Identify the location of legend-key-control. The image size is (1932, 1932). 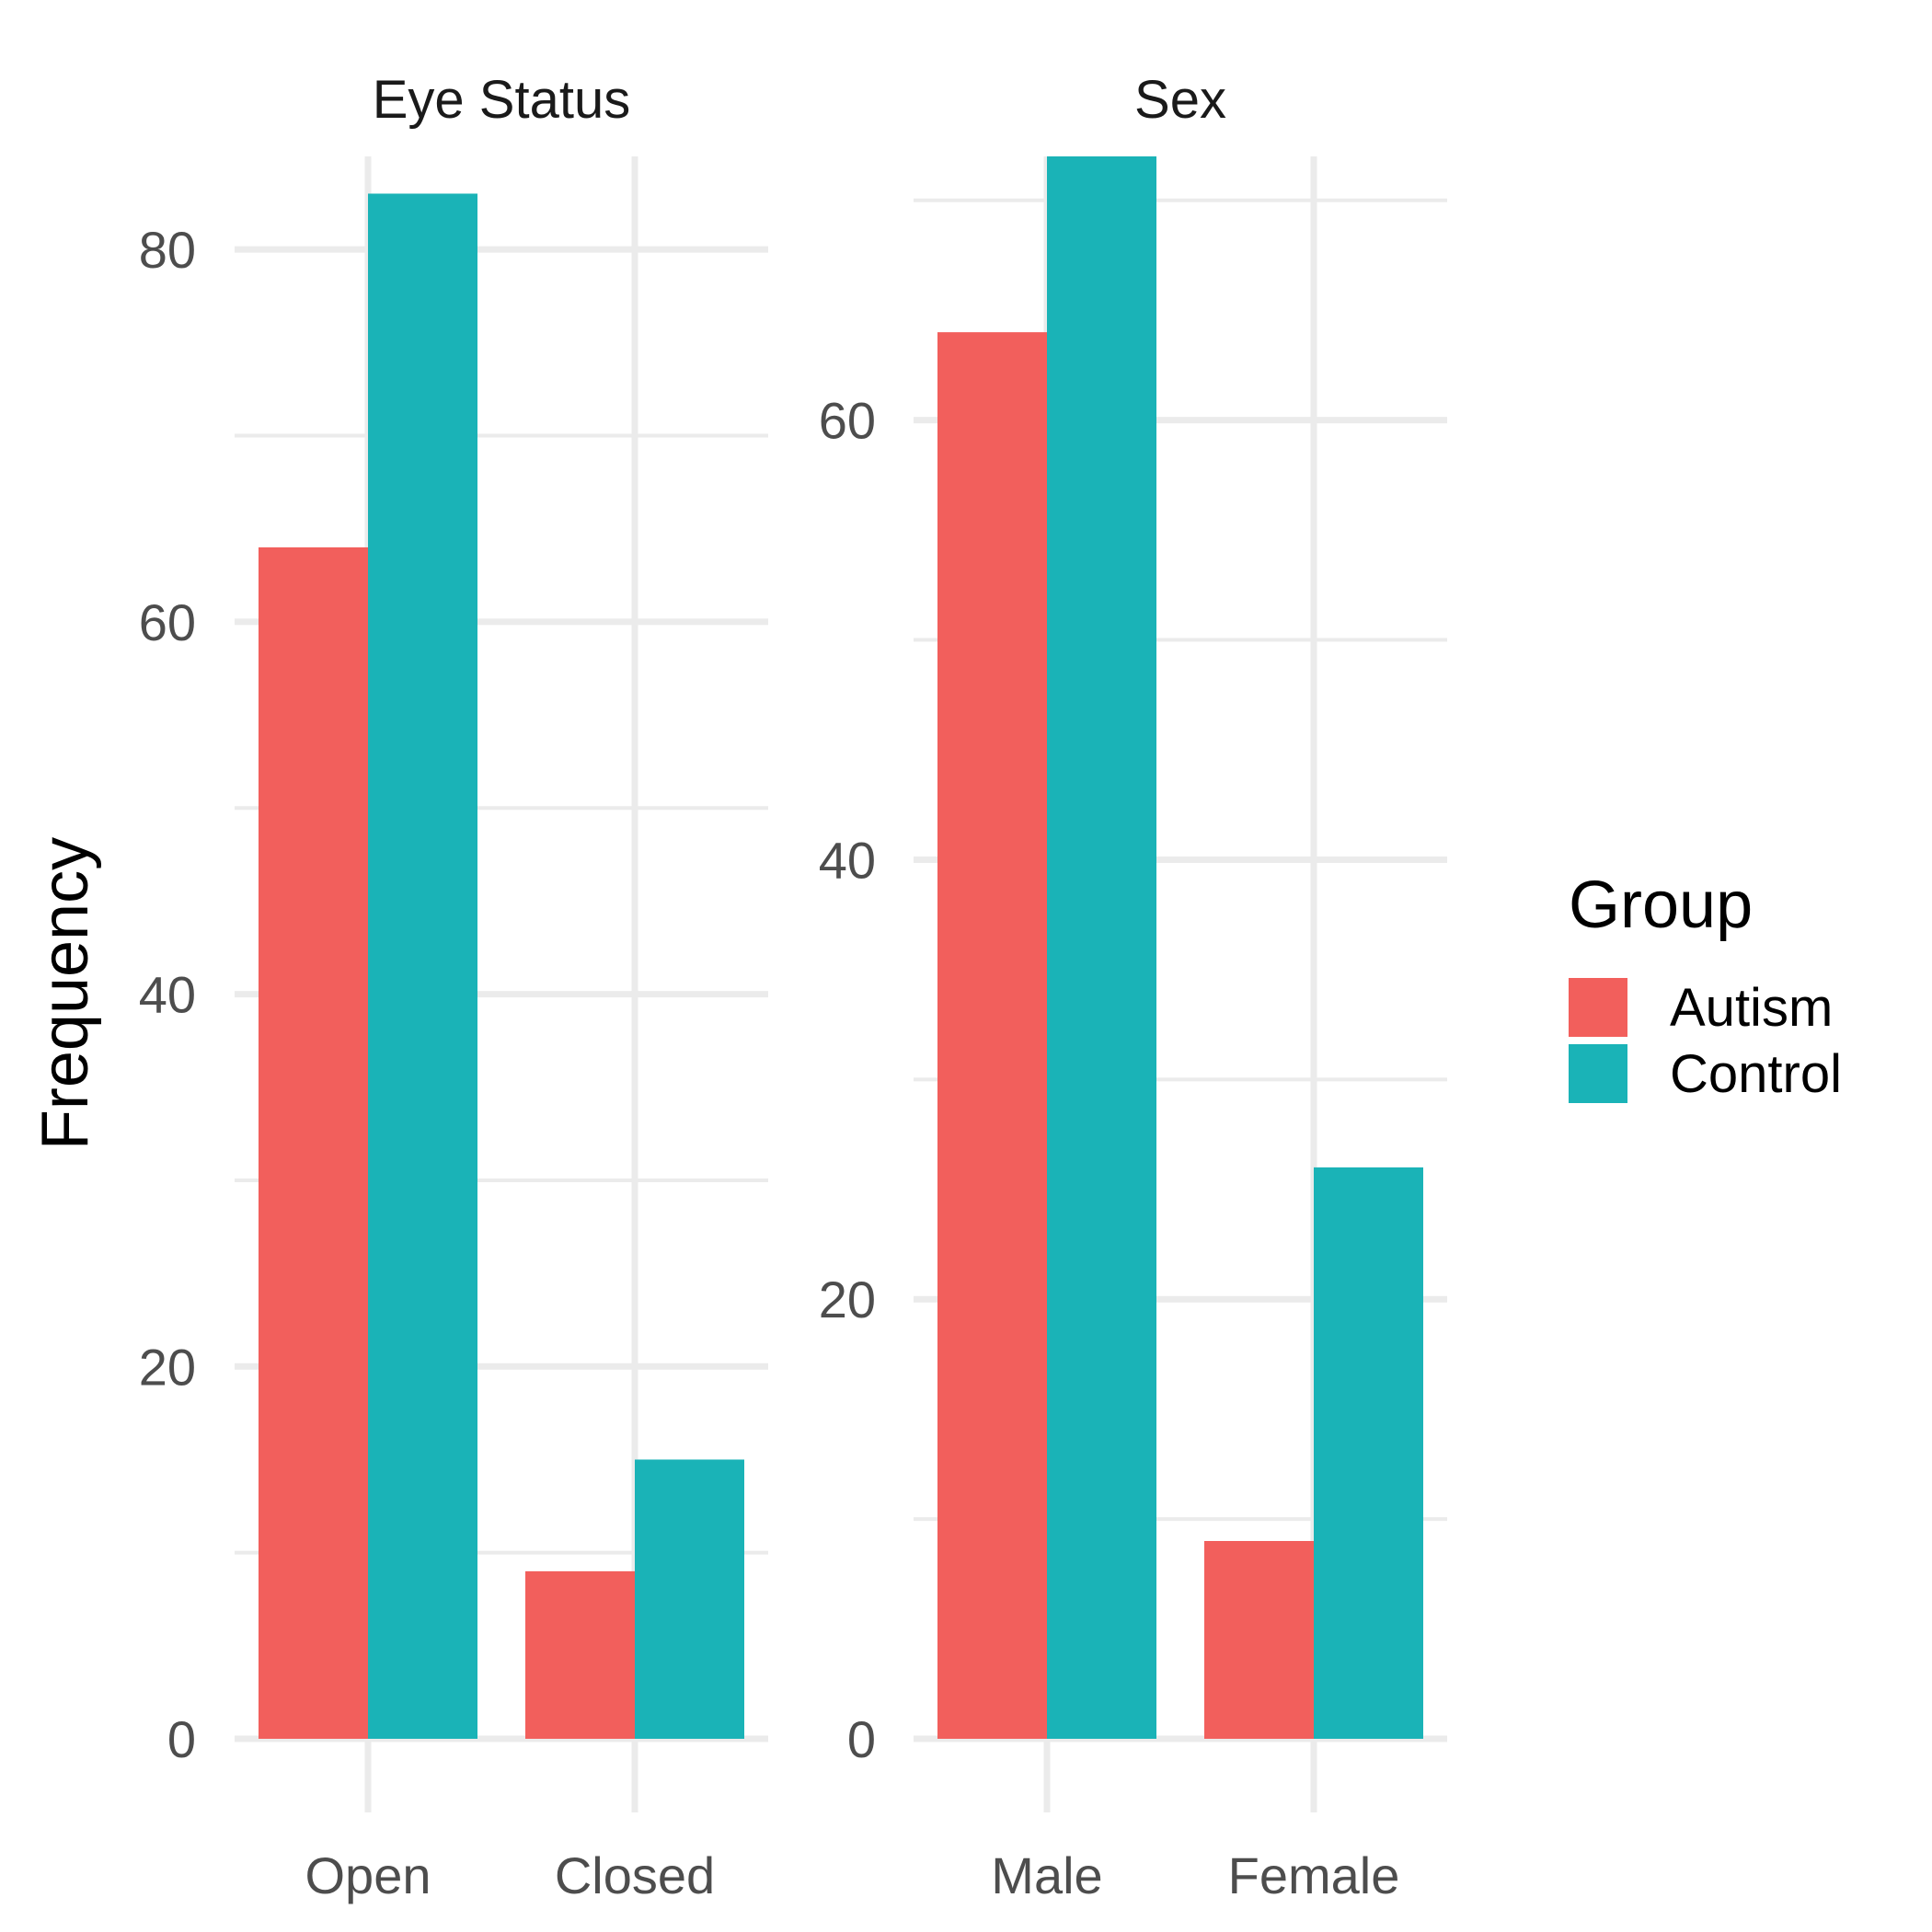
(1598, 1073).